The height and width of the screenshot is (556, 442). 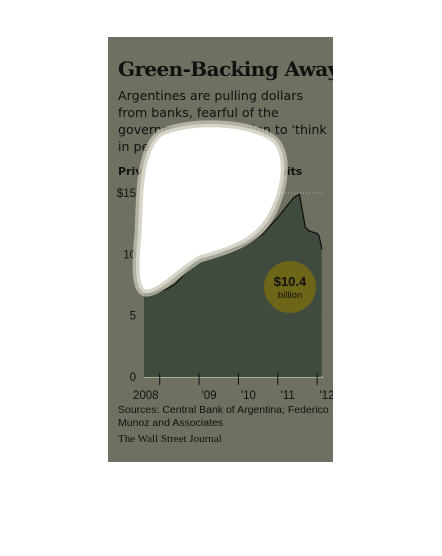 What do you see at coordinates (225, 69) in the screenshot?
I see `chart-title: Green-Backing Away` at bounding box center [225, 69].